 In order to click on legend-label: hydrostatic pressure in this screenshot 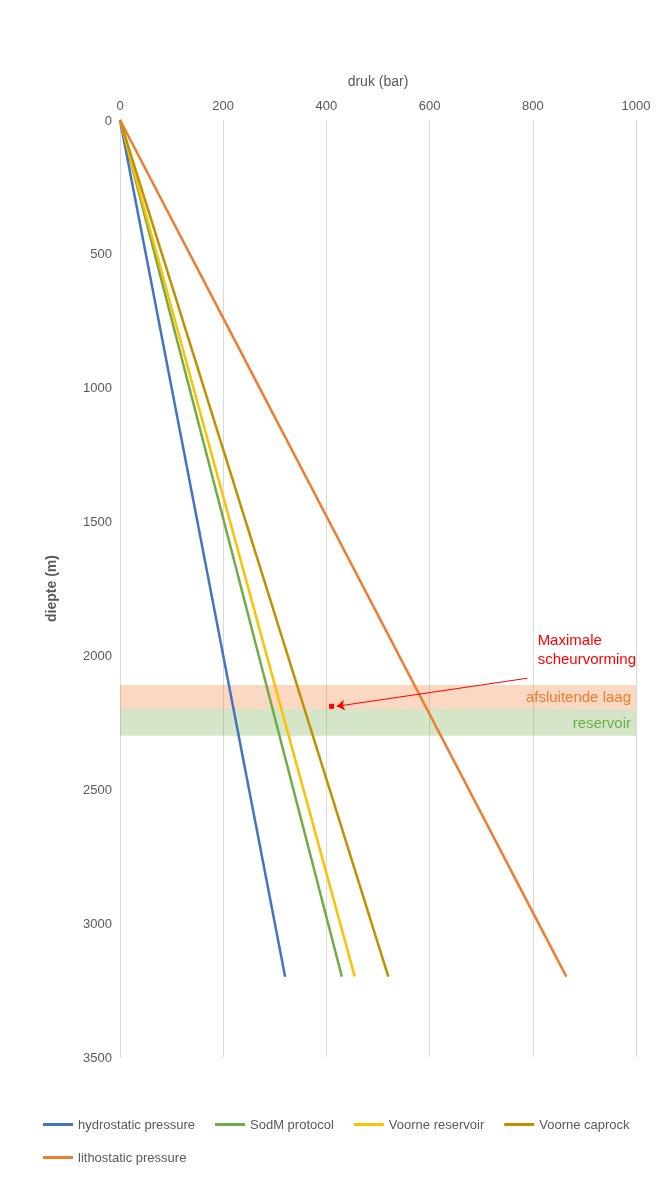, I will do `click(137, 1124)`.